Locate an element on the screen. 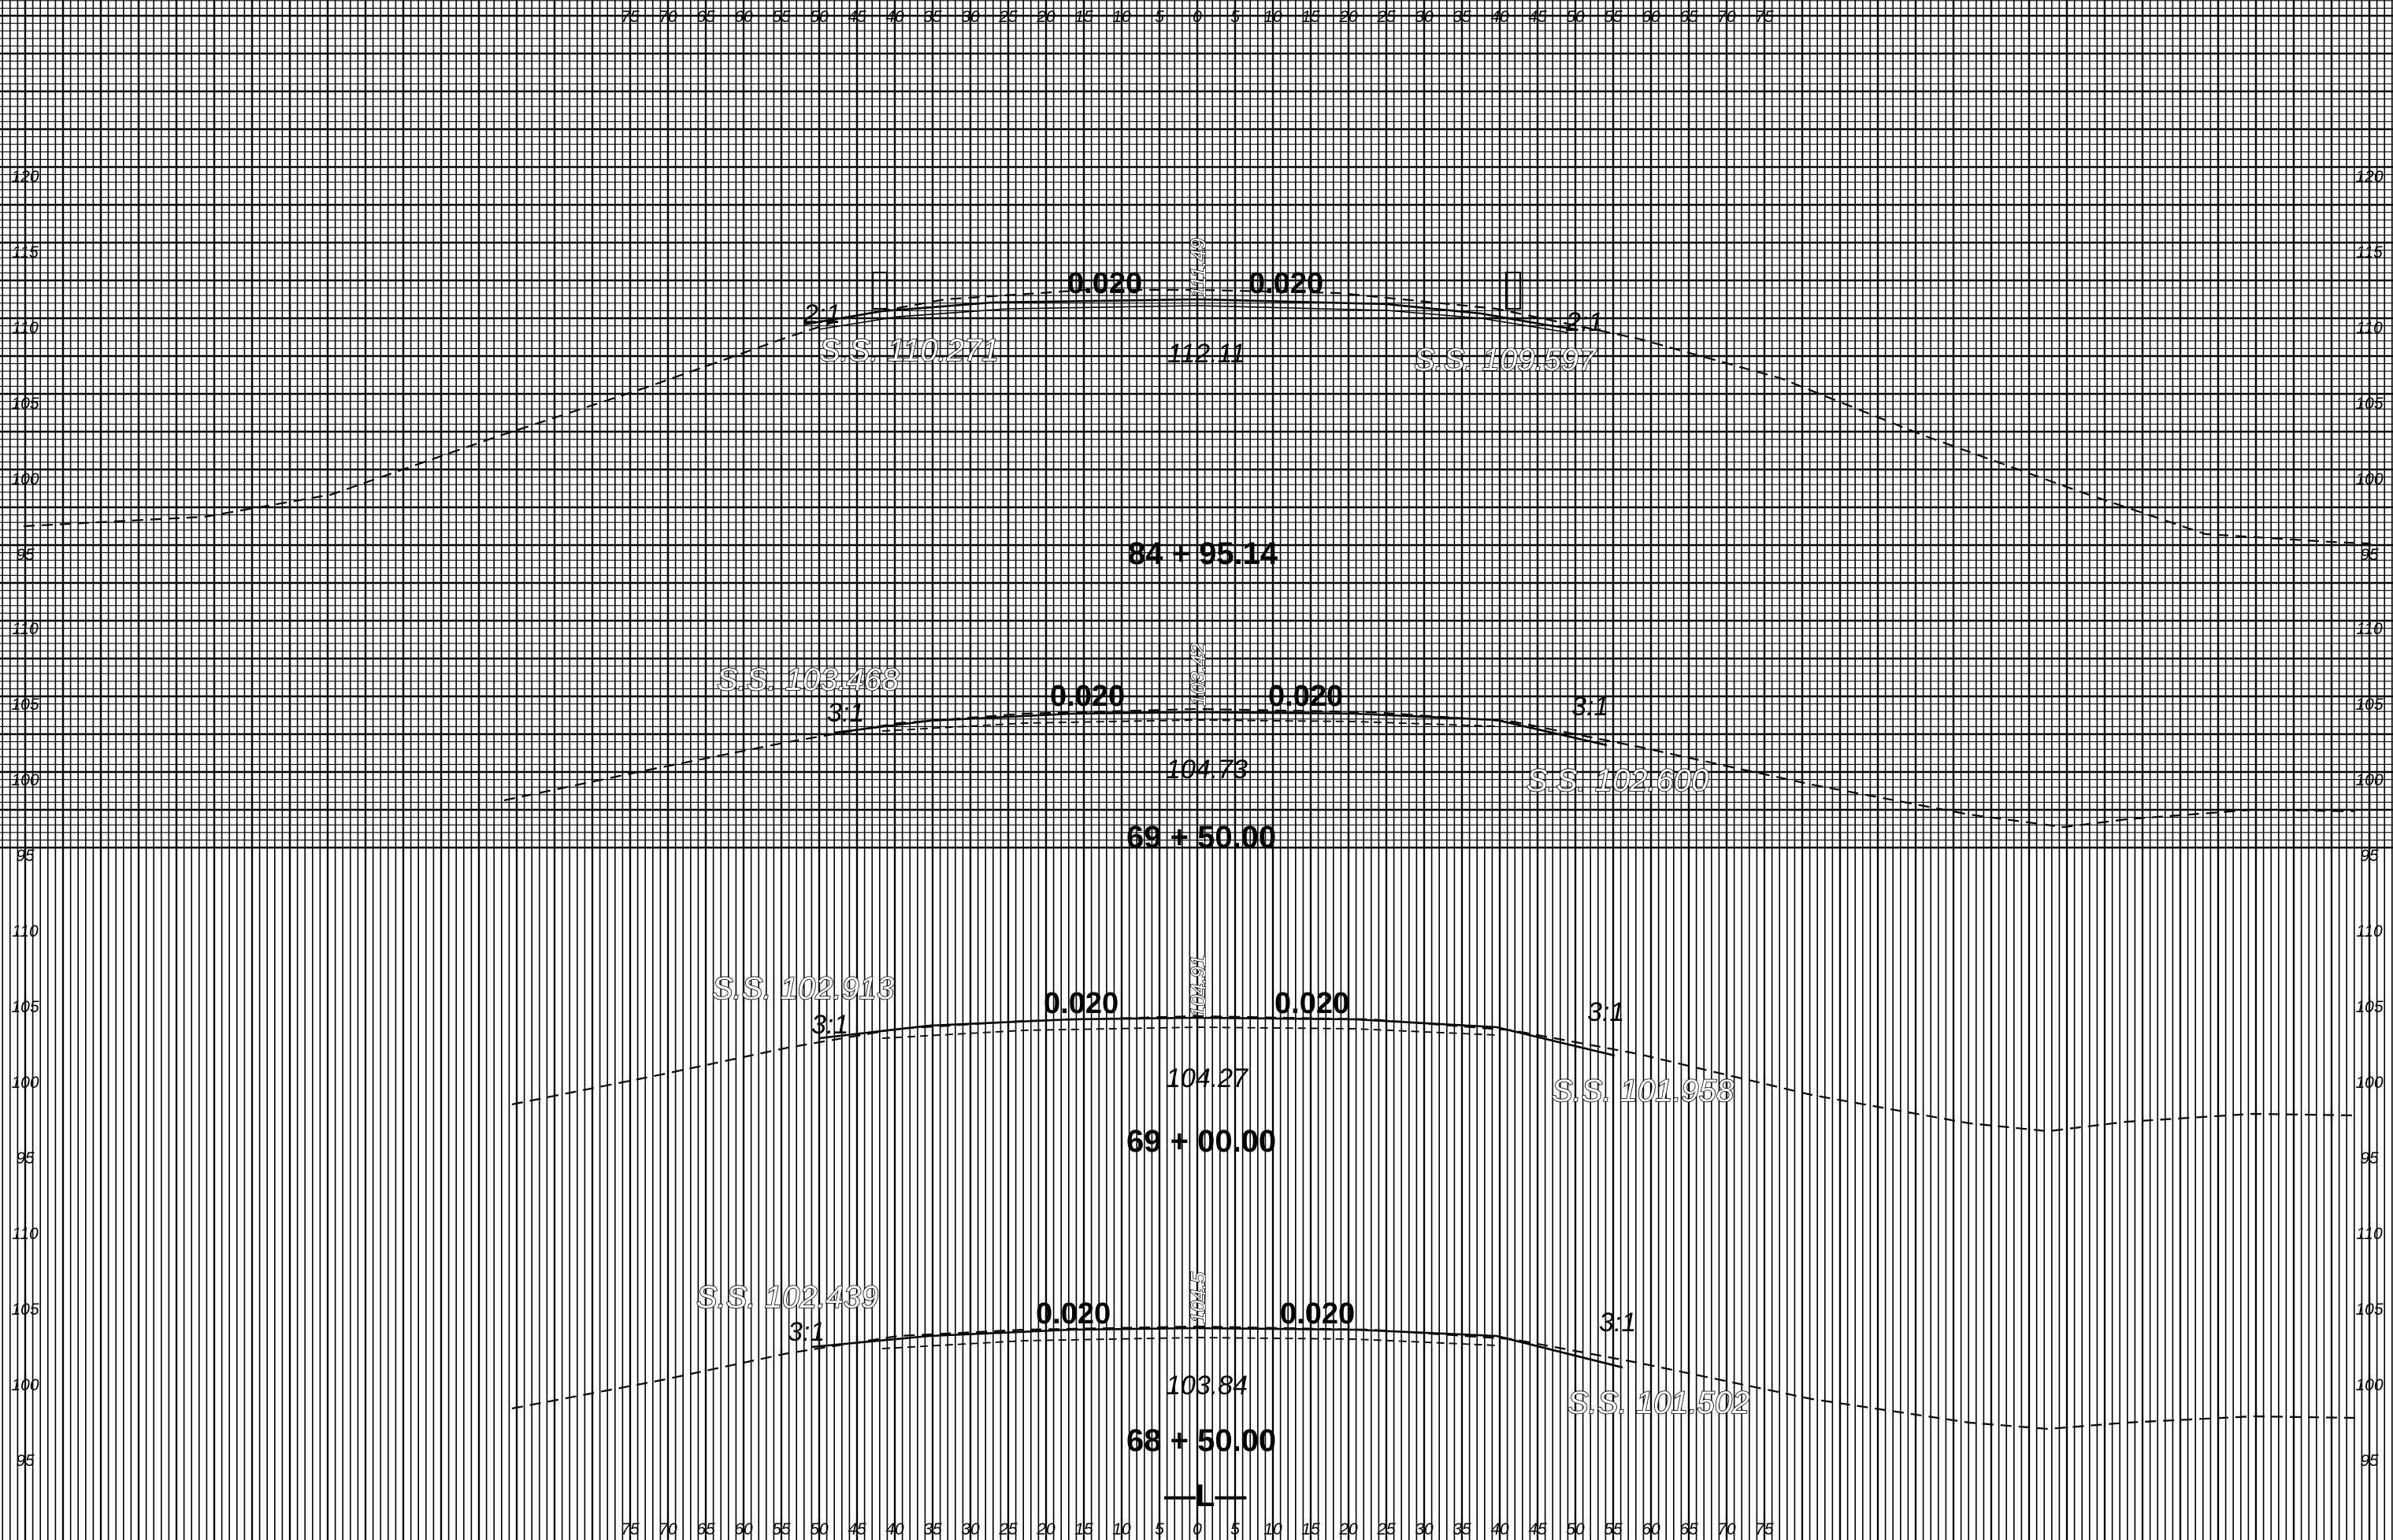 The width and height of the screenshot is (2393, 1540). station-label: 69 + 00.00 is located at coordinates (1201, 1141).